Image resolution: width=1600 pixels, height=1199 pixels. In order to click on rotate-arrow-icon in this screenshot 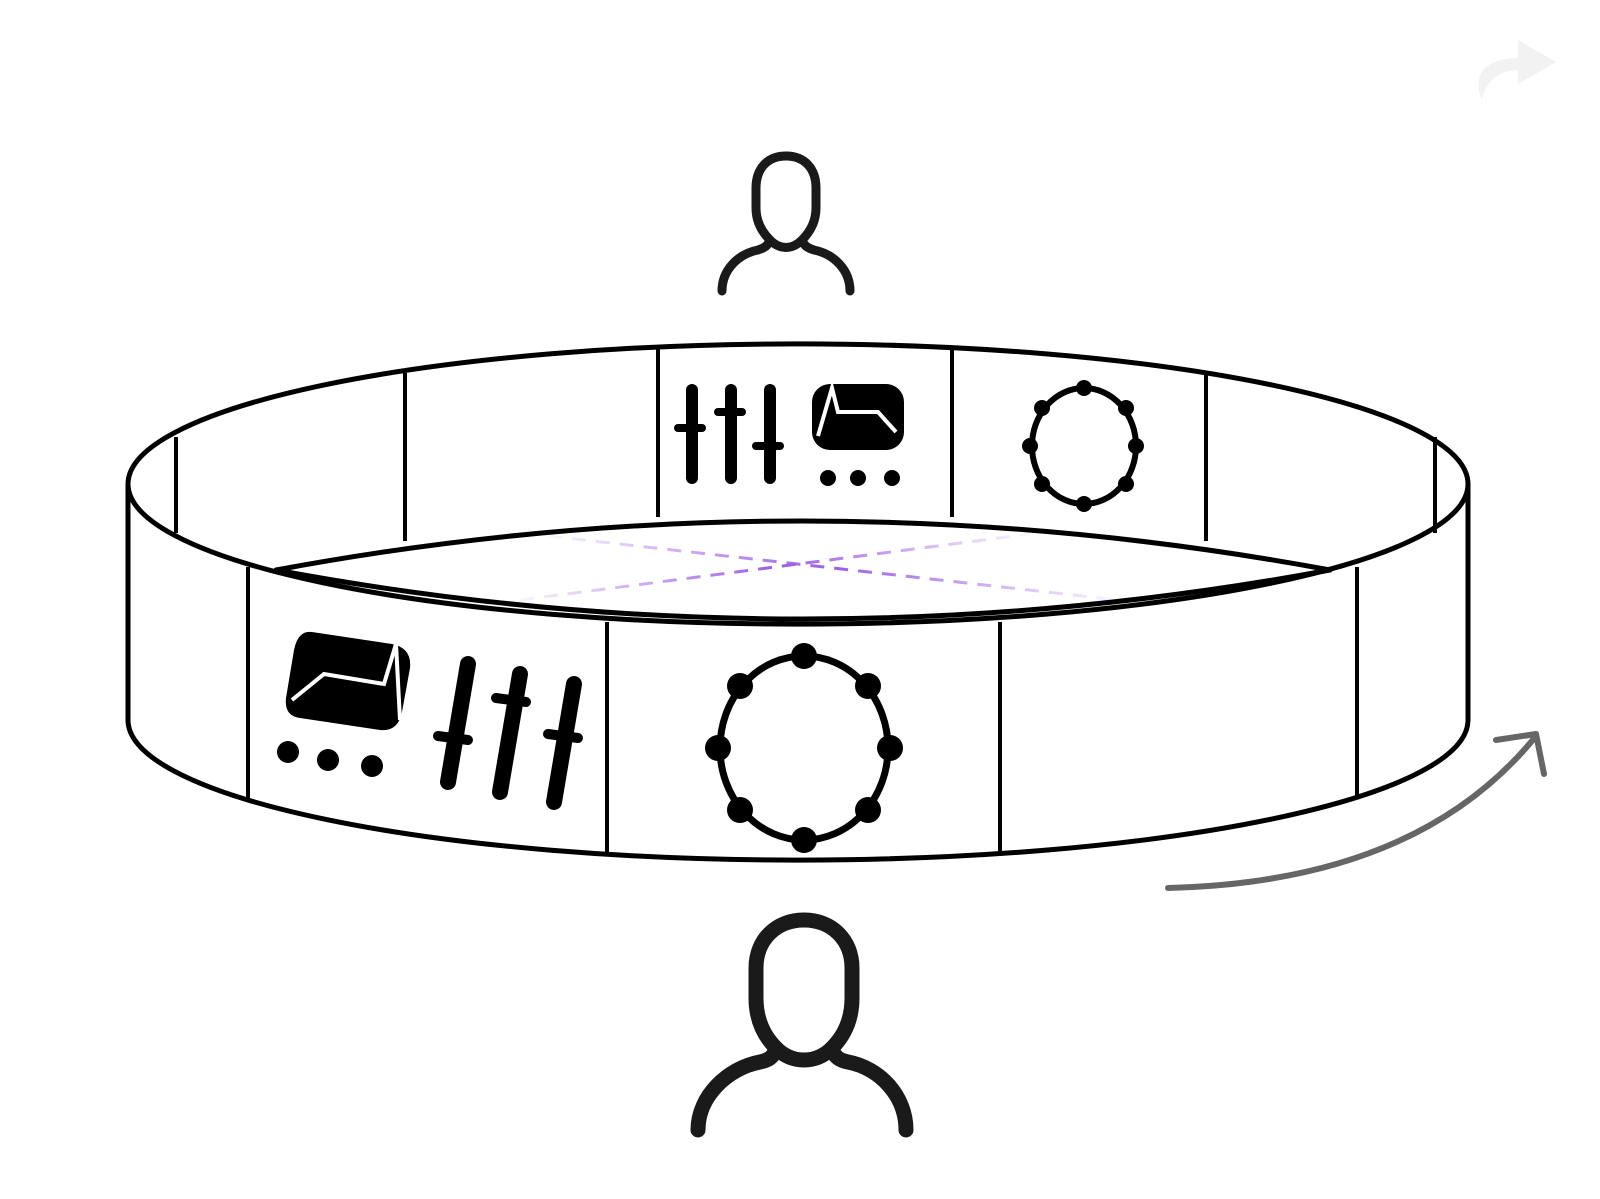, I will do `click(1356, 811)`.